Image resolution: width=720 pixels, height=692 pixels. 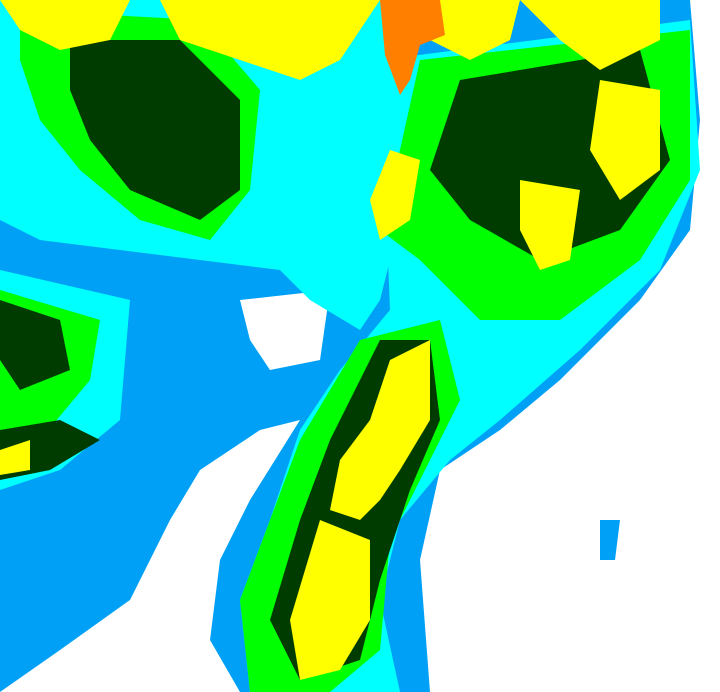 What do you see at coordinates (285, 330) in the screenshot?
I see `echo-gap` at bounding box center [285, 330].